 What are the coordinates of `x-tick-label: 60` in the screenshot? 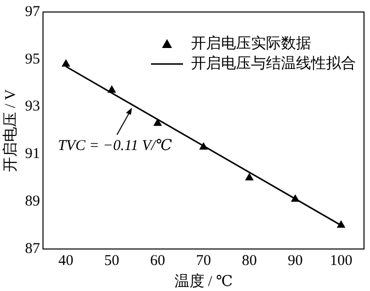 It's located at (158, 260).